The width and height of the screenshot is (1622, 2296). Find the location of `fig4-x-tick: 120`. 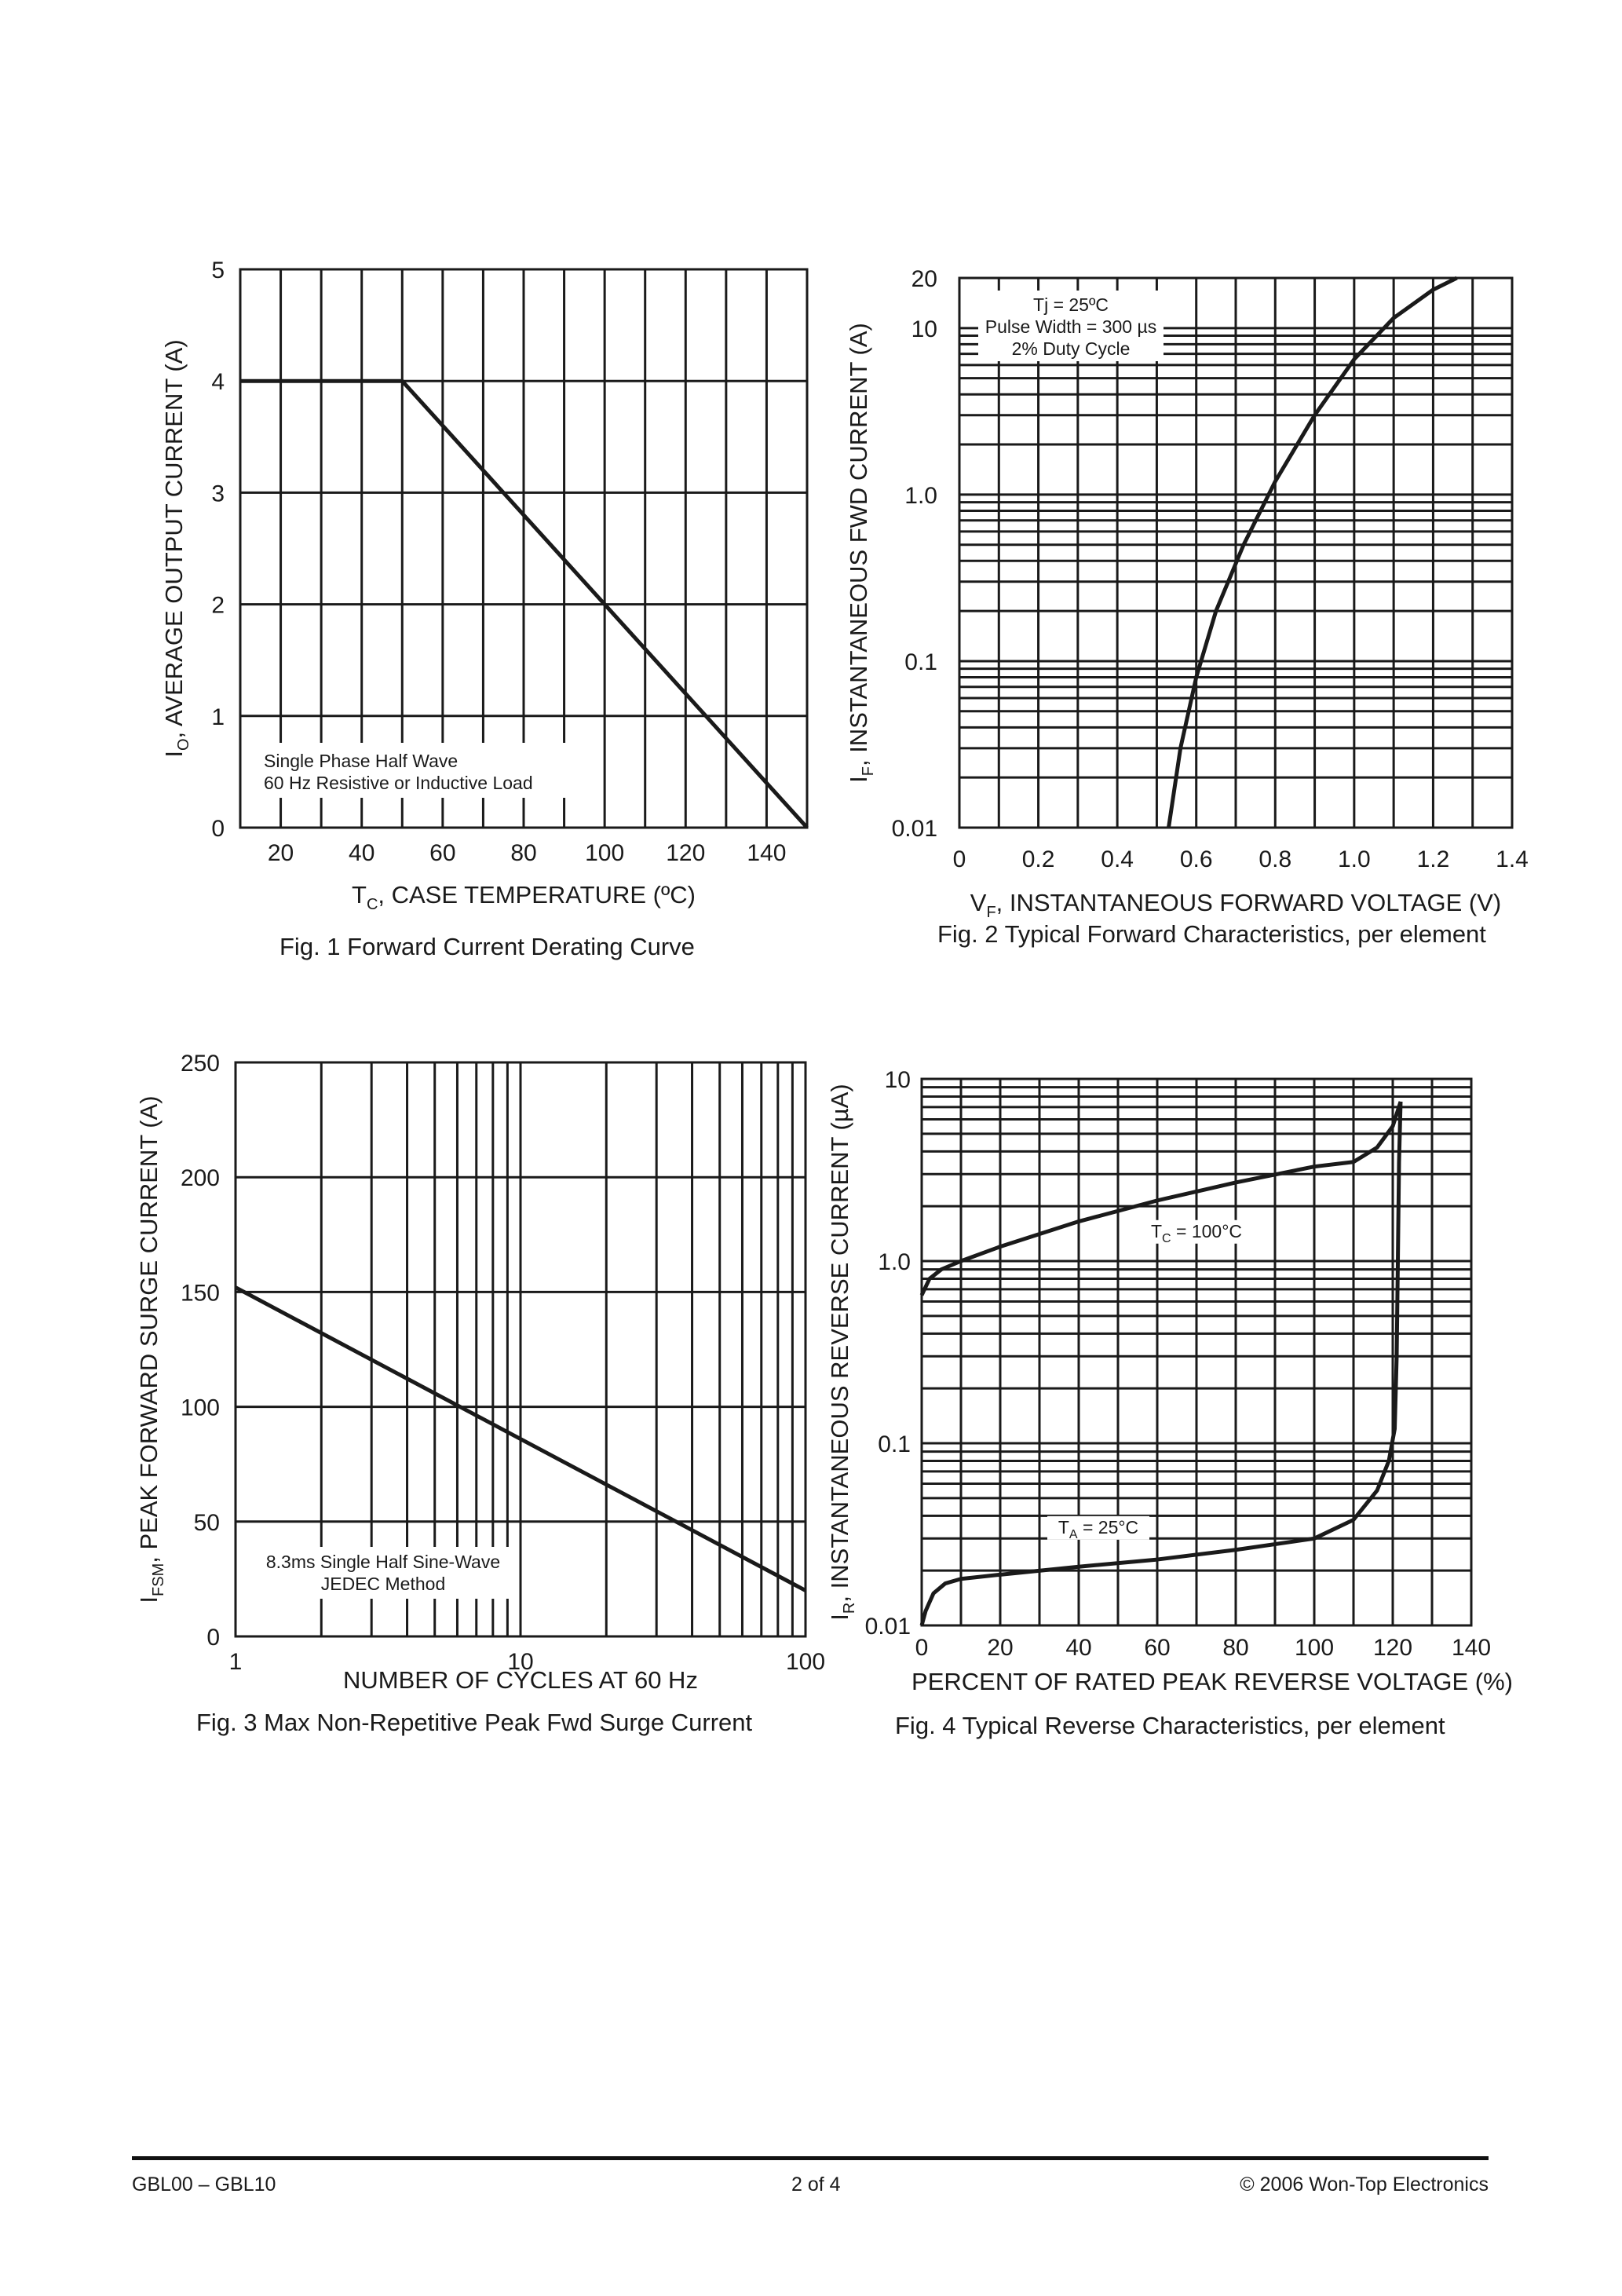

fig4-x-tick: 120 is located at coordinates (1392, 1648).